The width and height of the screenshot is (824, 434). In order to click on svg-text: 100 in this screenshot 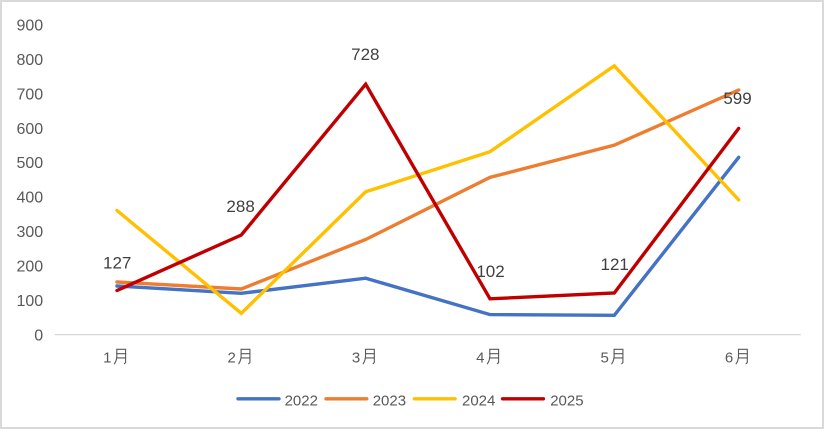, I will do `click(29, 301)`.